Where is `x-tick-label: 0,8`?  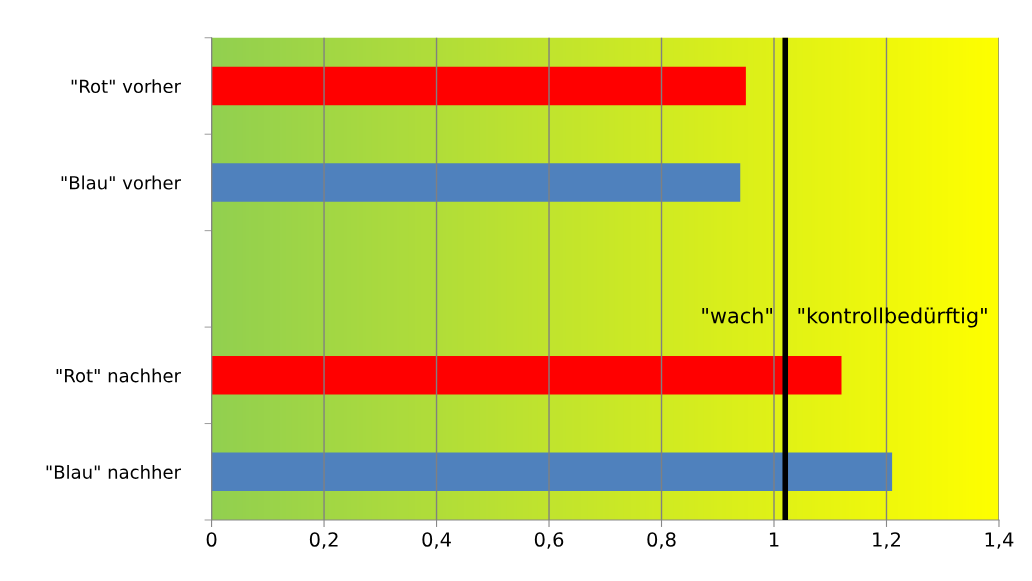 x-tick-label: 0,8 is located at coordinates (661, 540).